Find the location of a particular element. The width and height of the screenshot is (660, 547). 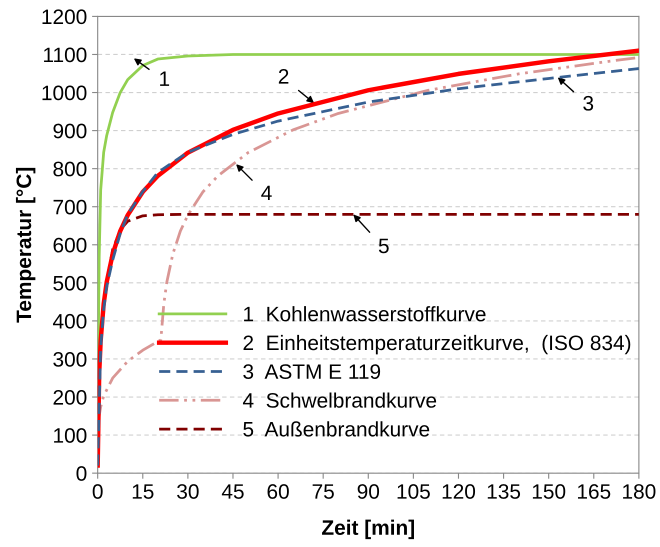

y-tick-label: 600 is located at coordinates (70, 245).